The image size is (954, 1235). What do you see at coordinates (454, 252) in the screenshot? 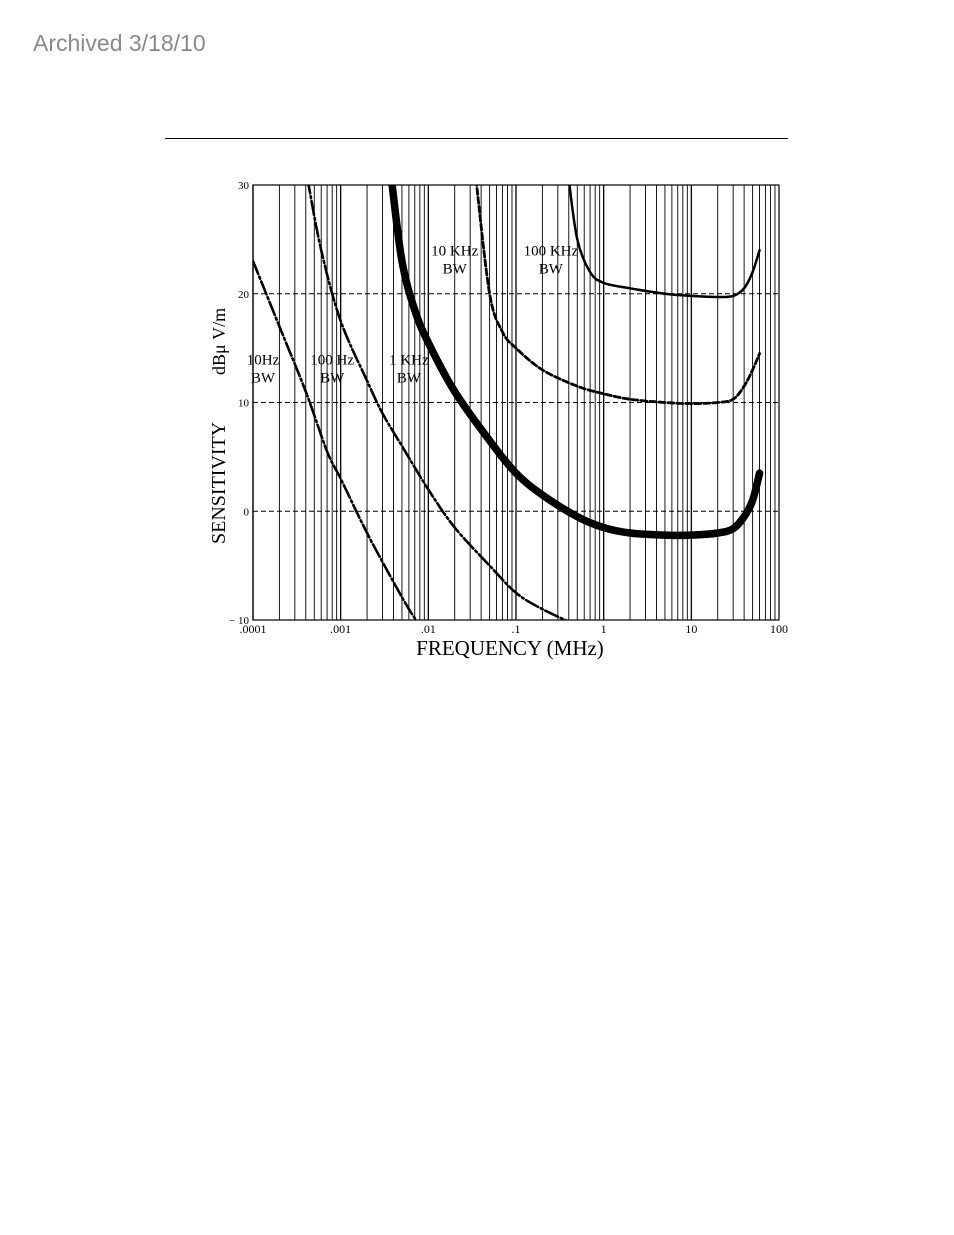
I see `curve-label-name: 10 KHz` at bounding box center [454, 252].